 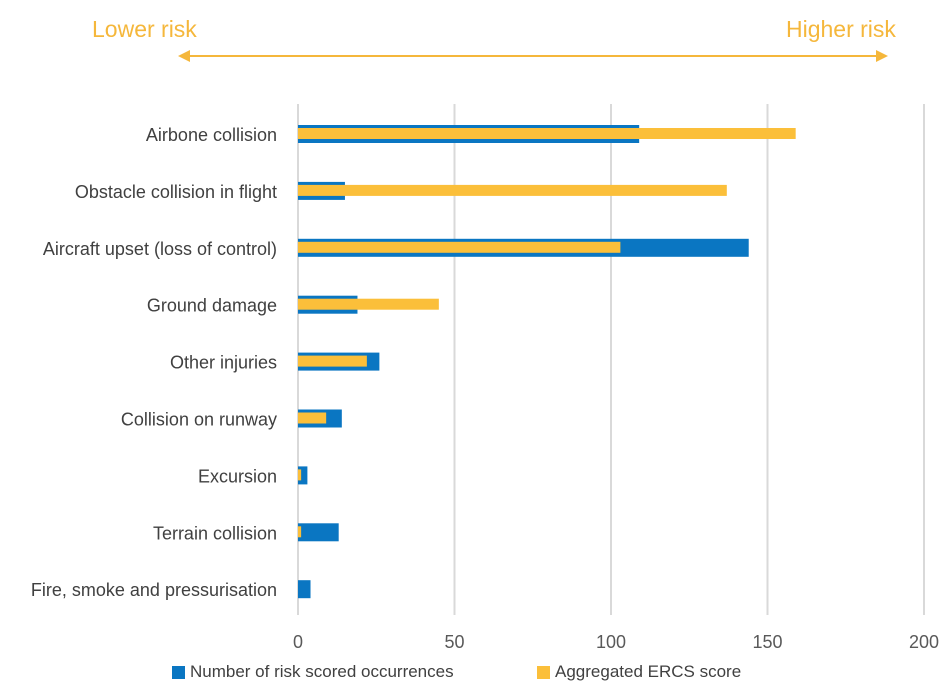 What do you see at coordinates (160, 249) in the screenshot?
I see `category-label: Aircraft upset (loss of control)` at bounding box center [160, 249].